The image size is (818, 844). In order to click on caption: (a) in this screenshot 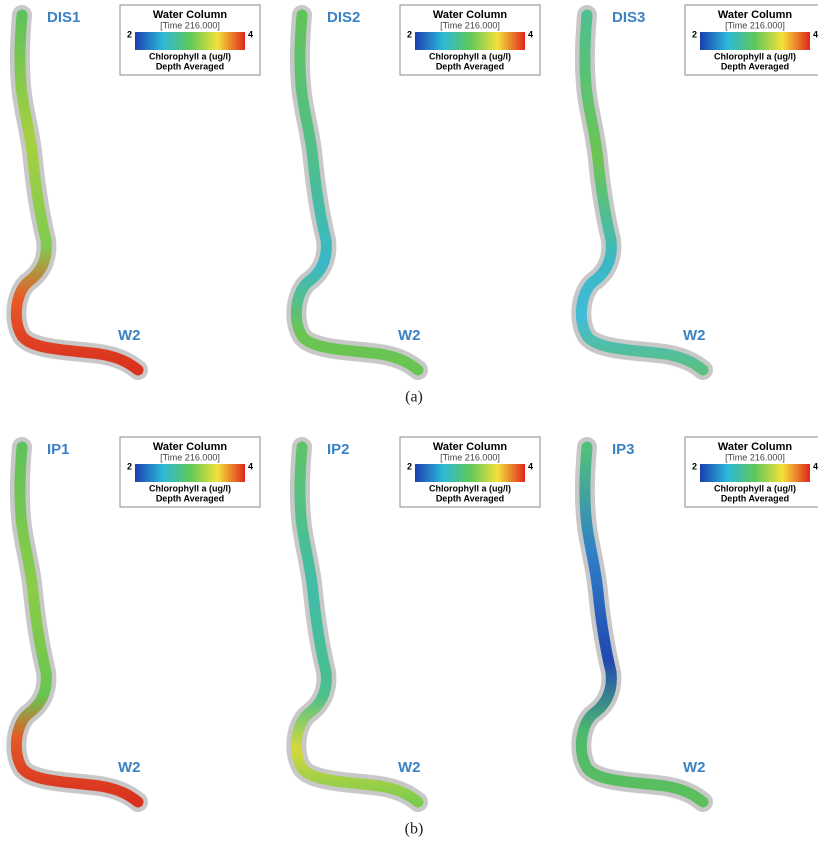, I will do `click(414, 397)`.